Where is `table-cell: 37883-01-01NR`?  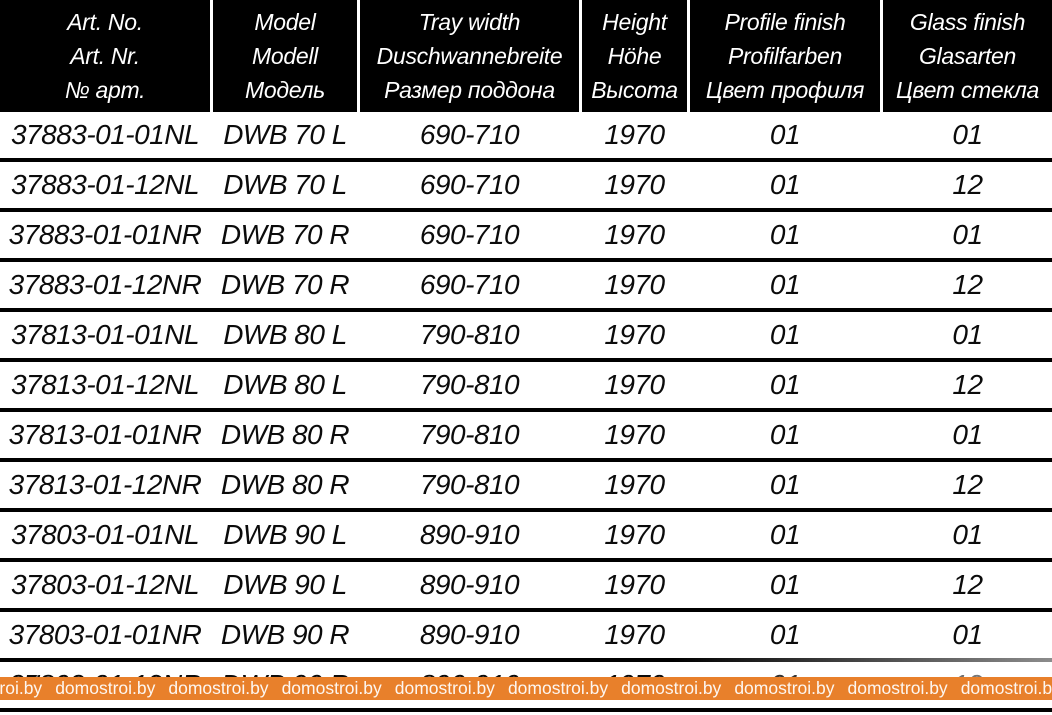
table-cell: 37883-01-01NR is located at coordinates (105, 234).